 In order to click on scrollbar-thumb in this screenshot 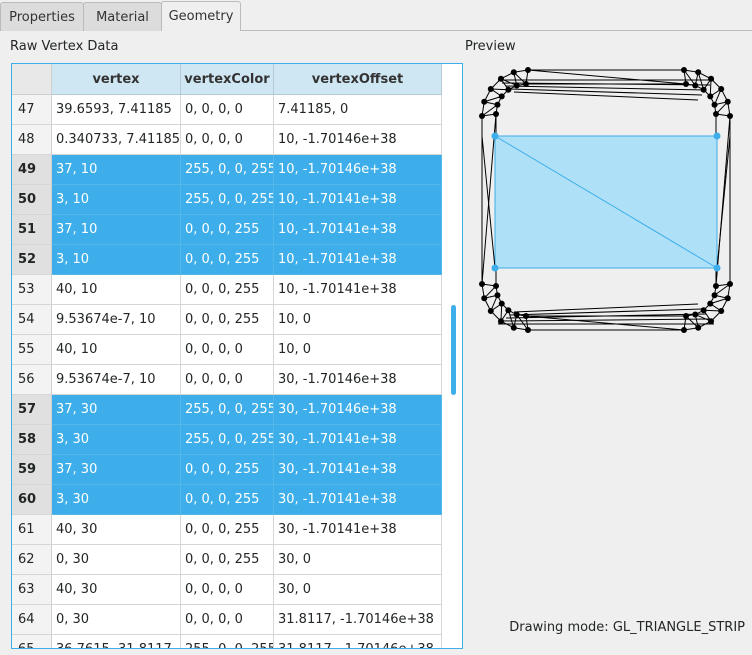, I will do `click(453, 350)`.